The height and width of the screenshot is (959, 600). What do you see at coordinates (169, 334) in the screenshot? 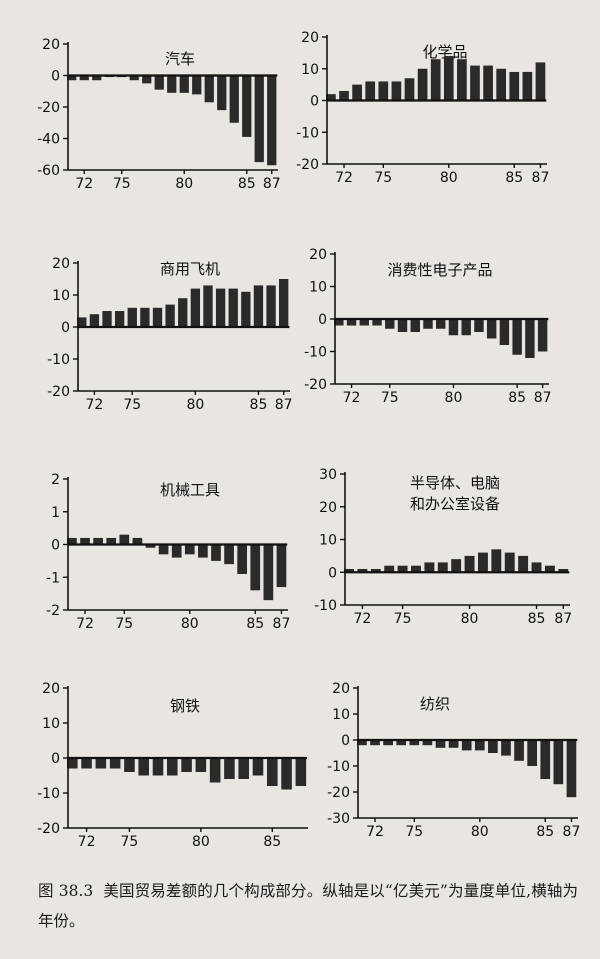
I see `chart-panel-3: 商用飞机 20 10 0 -10 -20 72 75 80 85 87` at bounding box center [169, 334].